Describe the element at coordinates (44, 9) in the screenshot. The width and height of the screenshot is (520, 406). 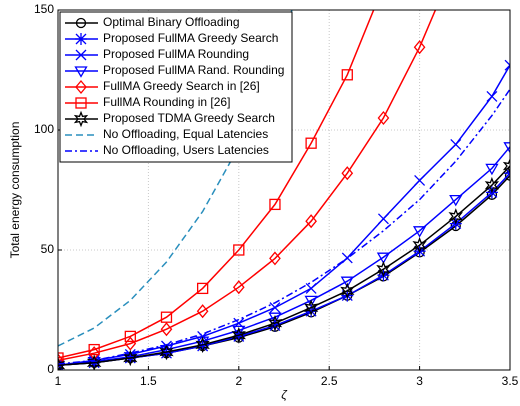
I see `y-tick-label: 150` at that location.